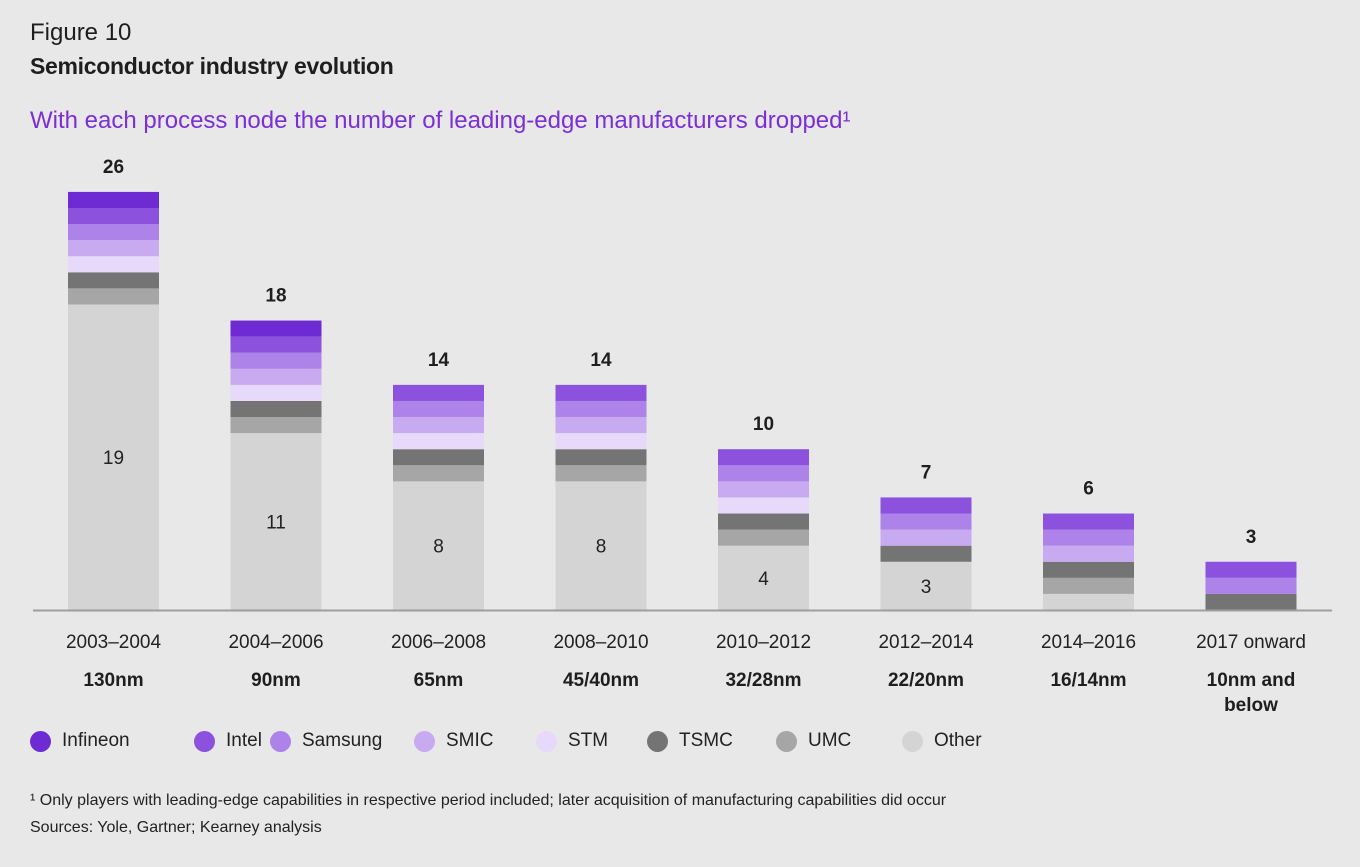  I want to click on x-tick-label: 2008–2010, so click(600, 642).